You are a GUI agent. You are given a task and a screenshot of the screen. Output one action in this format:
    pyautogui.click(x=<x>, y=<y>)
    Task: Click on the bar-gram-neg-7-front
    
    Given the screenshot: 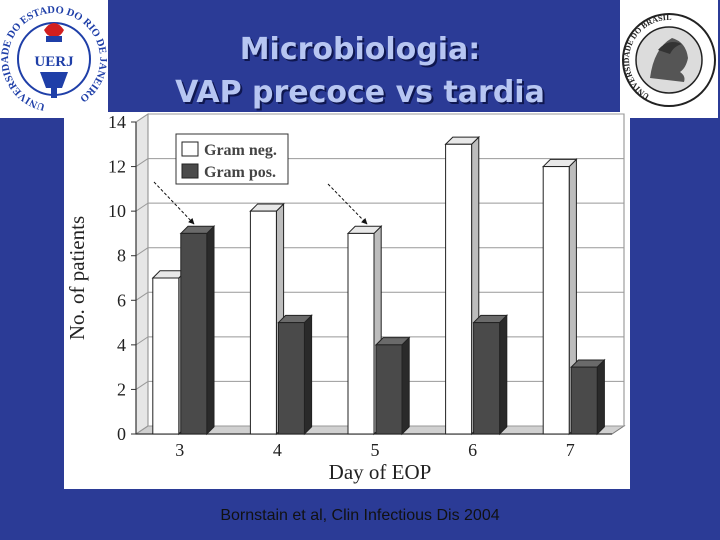 What is the action you would take?
    pyautogui.click(x=556, y=300)
    